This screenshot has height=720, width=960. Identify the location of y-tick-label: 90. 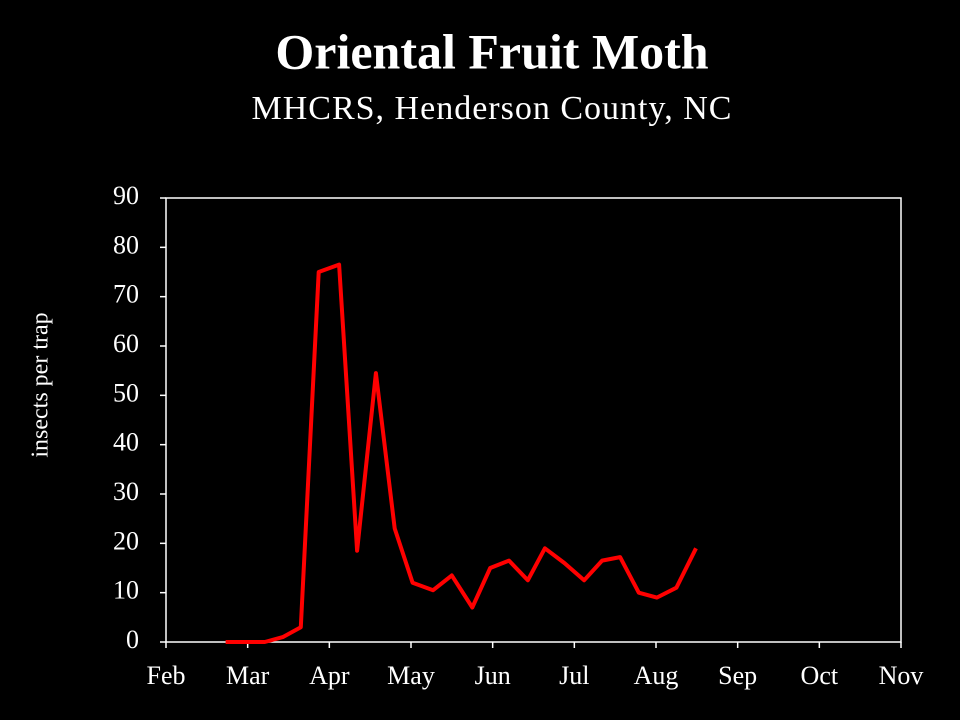
(126, 195).